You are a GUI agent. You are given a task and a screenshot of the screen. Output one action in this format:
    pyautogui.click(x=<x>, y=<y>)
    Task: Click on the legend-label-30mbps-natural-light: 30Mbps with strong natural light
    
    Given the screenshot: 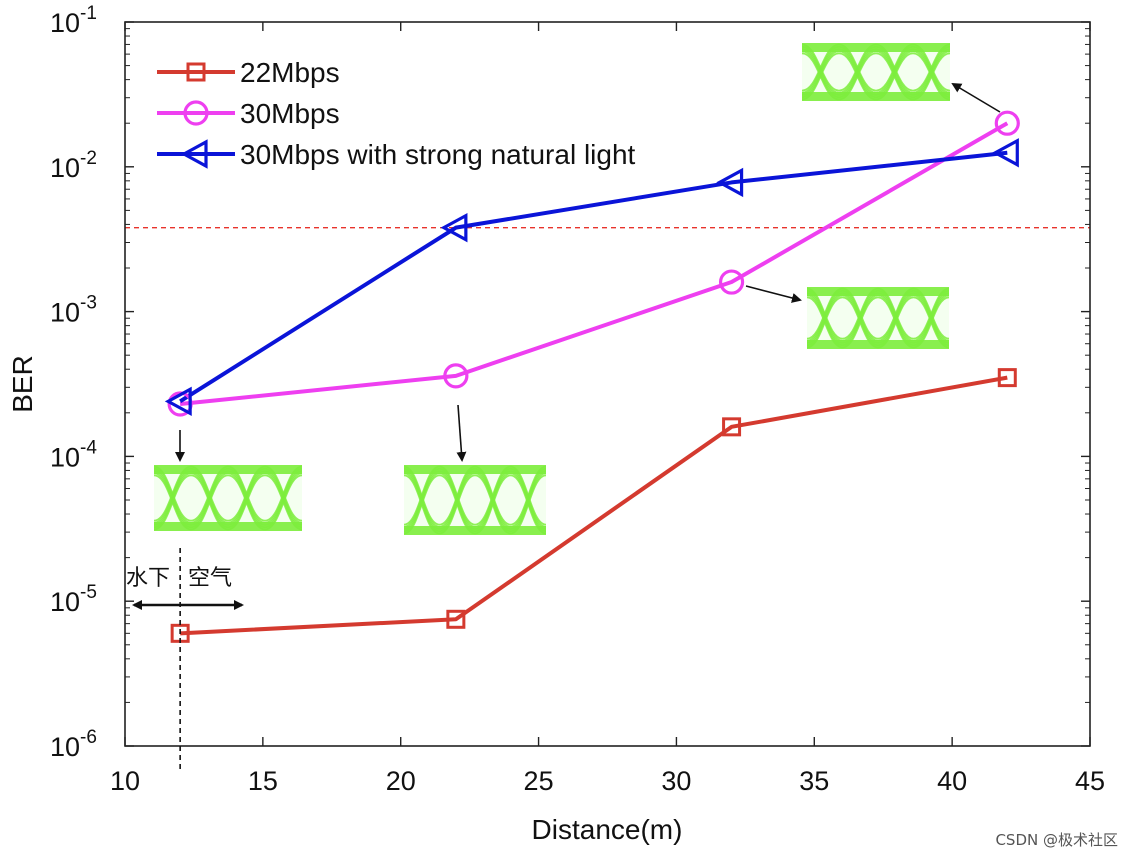 What is the action you would take?
    pyautogui.click(x=438, y=154)
    